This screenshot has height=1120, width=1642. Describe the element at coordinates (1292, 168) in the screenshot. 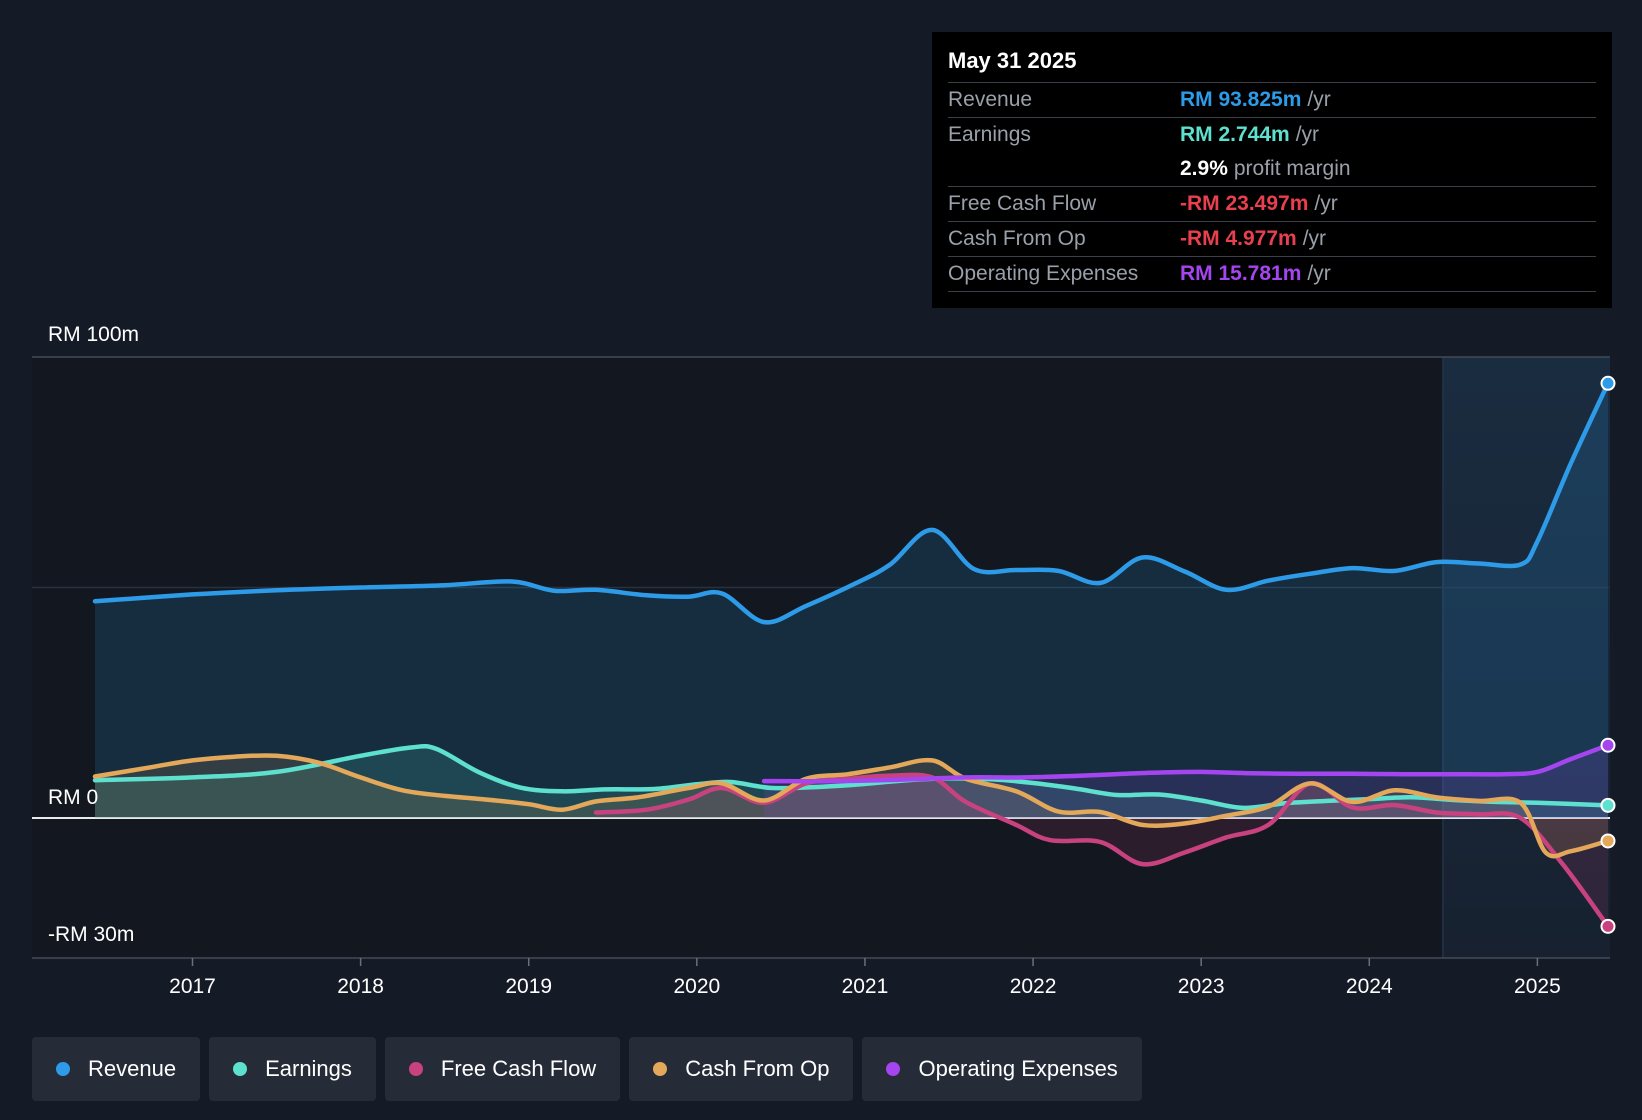

I see `tooltip-unit: profit margin` at that location.